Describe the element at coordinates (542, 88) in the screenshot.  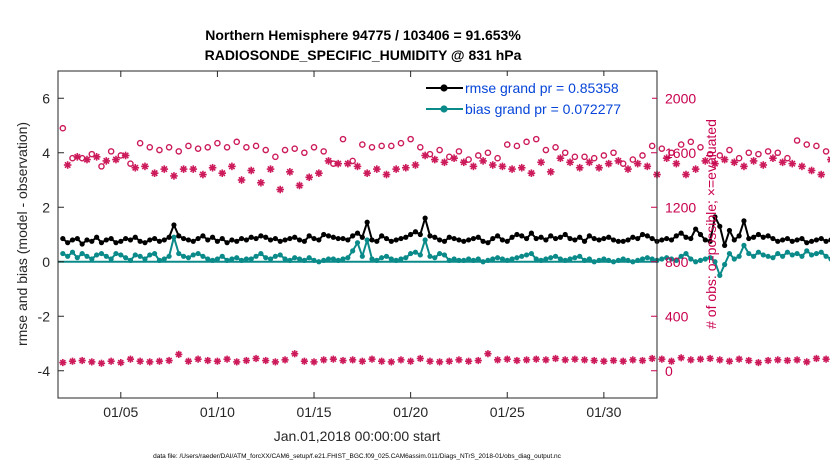
I see `legend-rmse-label: rmse grand pr = 0.85358` at that location.